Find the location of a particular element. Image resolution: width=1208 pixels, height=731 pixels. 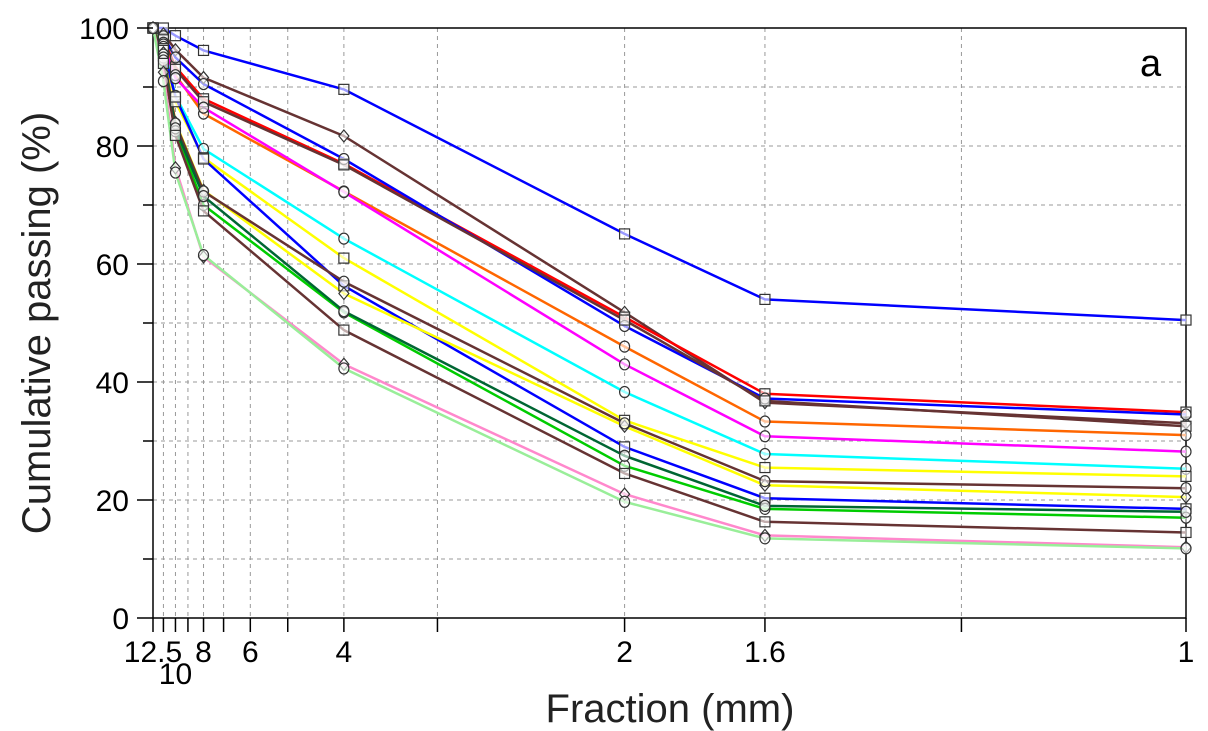

y-tick-label: 60 is located at coordinates (112, 265).